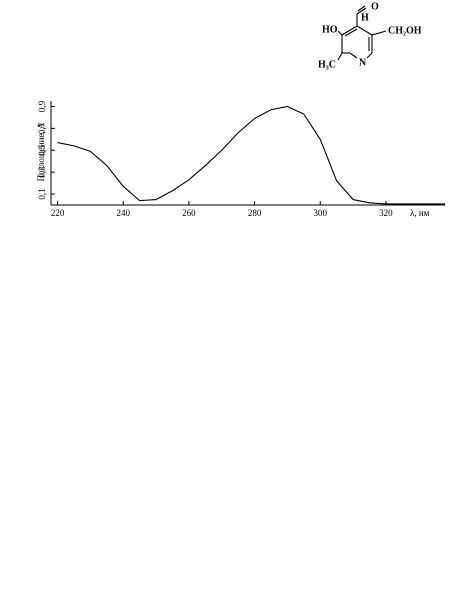 This screenshot has height=600, width=463. I want to click on atom-label: O, so click(375, 6).